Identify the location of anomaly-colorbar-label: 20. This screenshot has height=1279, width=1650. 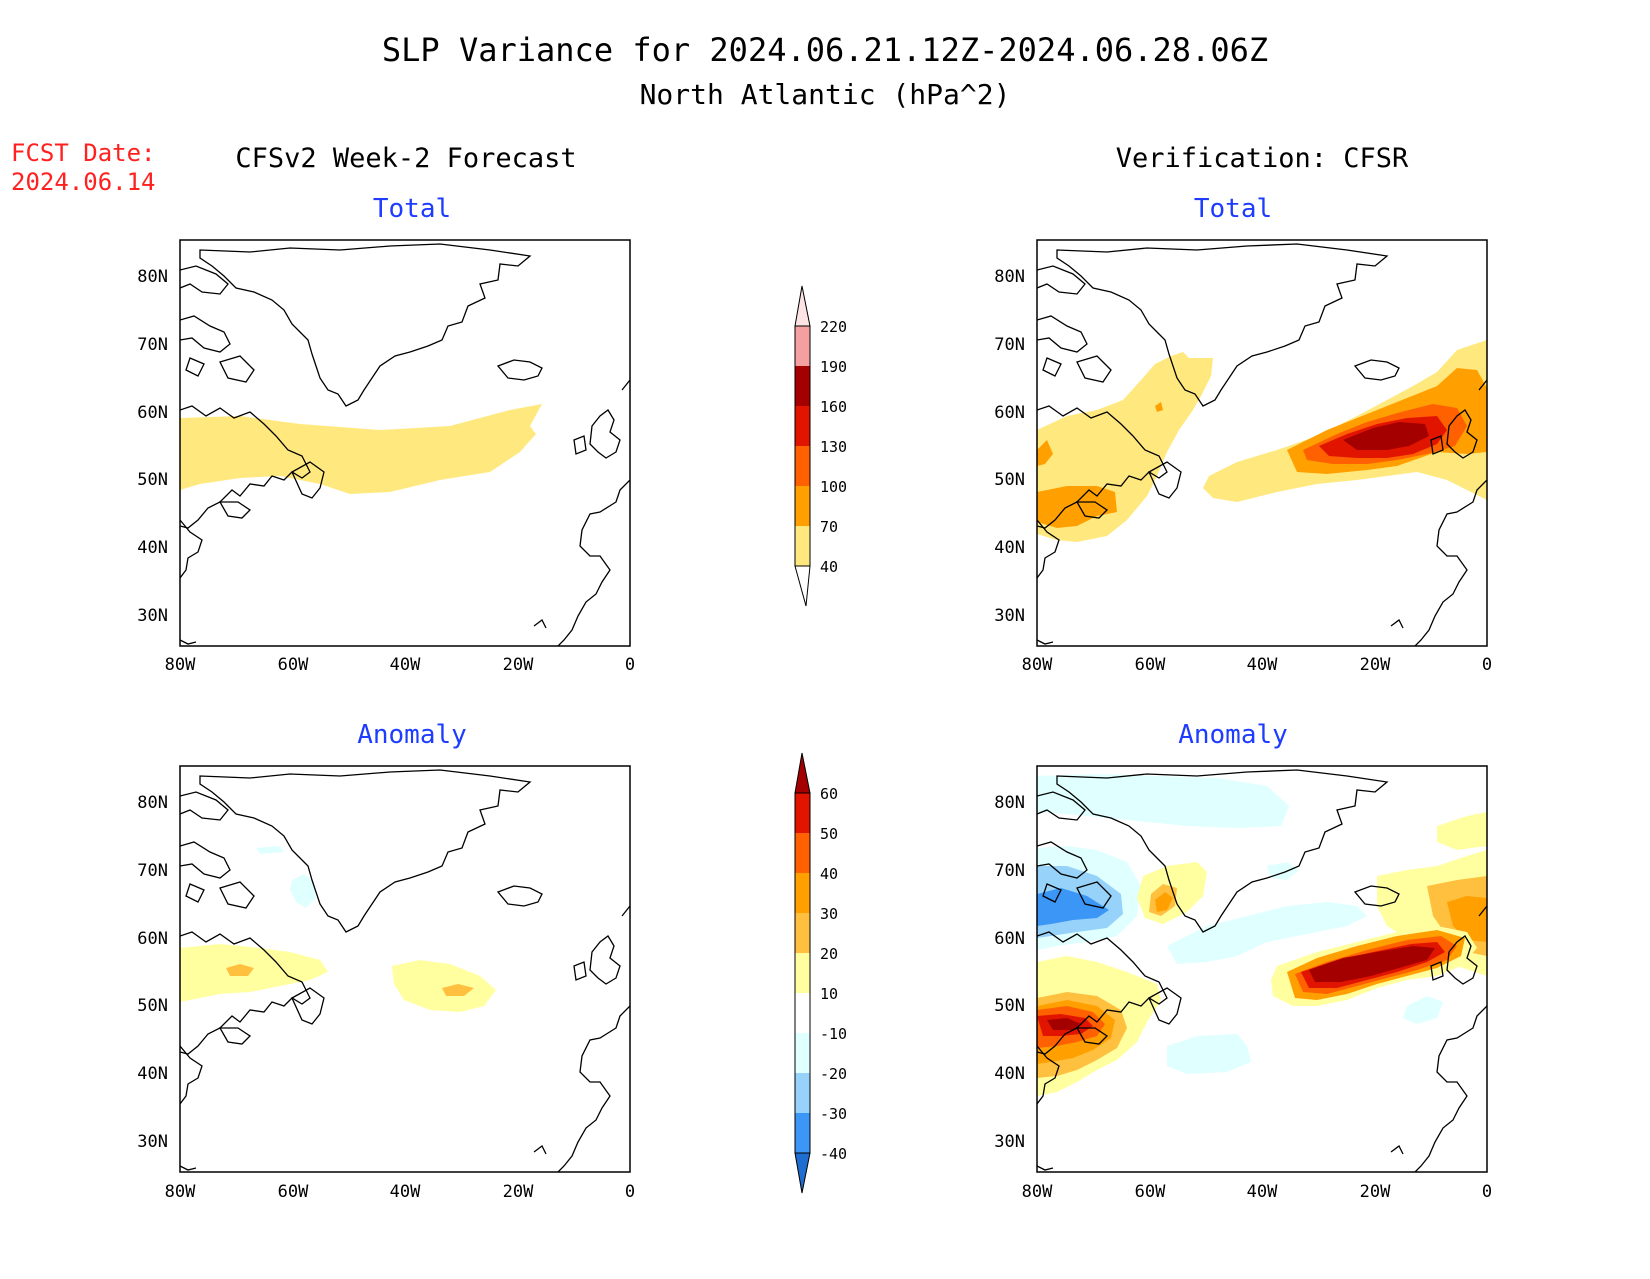
(829, 954).